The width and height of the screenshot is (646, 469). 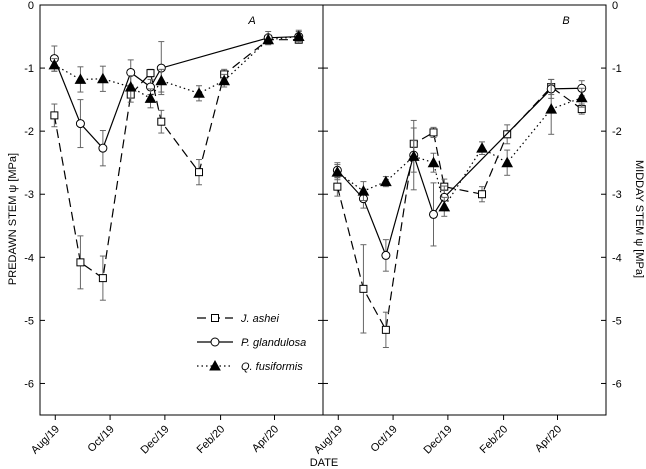 I want to click on y-tick-label-left: -1, so click(x=29, y=69).